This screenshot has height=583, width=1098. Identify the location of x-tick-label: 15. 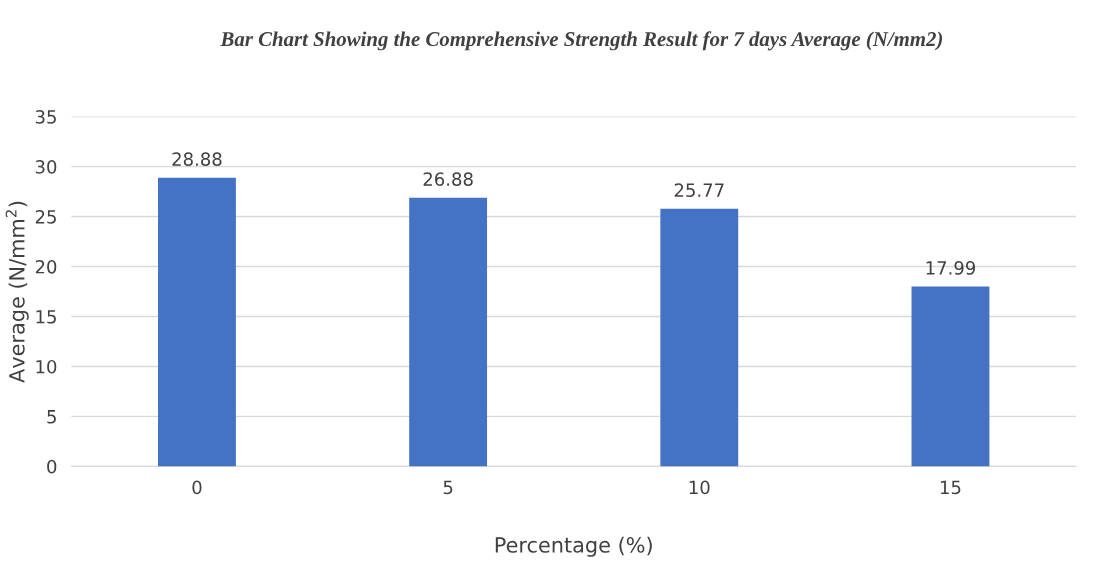
(950, 487).